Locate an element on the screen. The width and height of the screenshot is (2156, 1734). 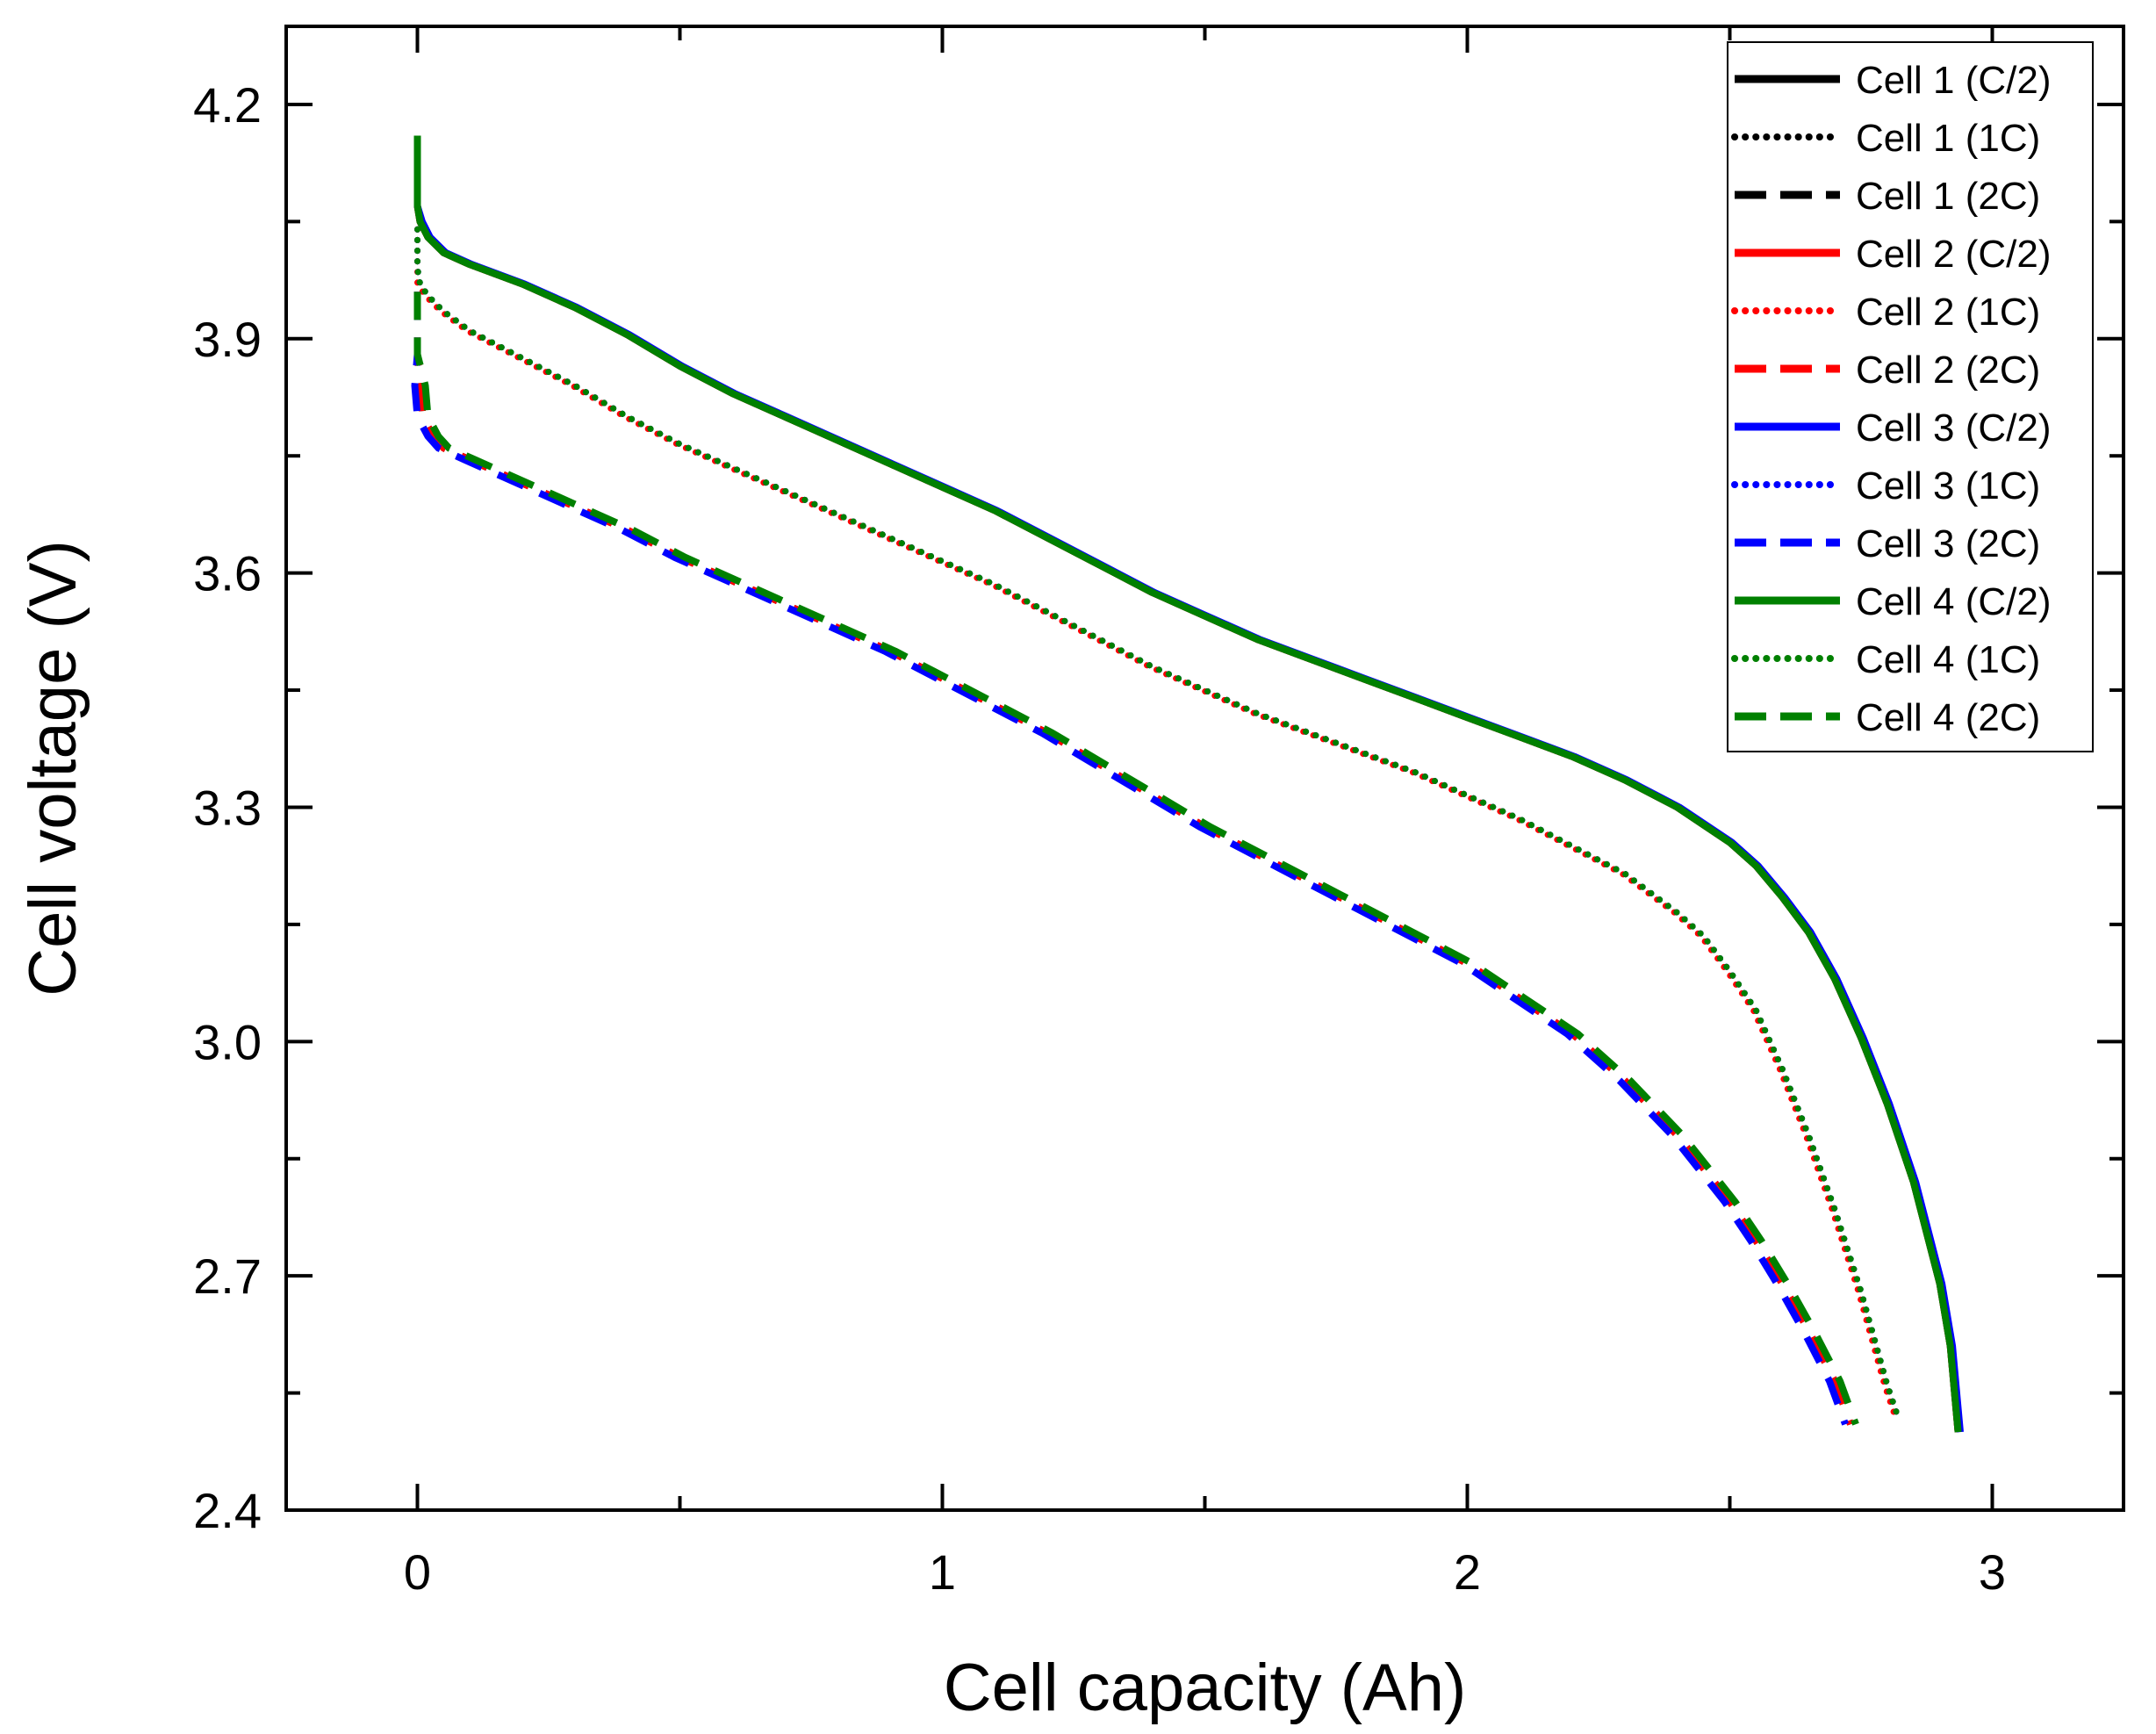
legend-label: Cell 2 (2C) is located at coordinates (1948, 370).